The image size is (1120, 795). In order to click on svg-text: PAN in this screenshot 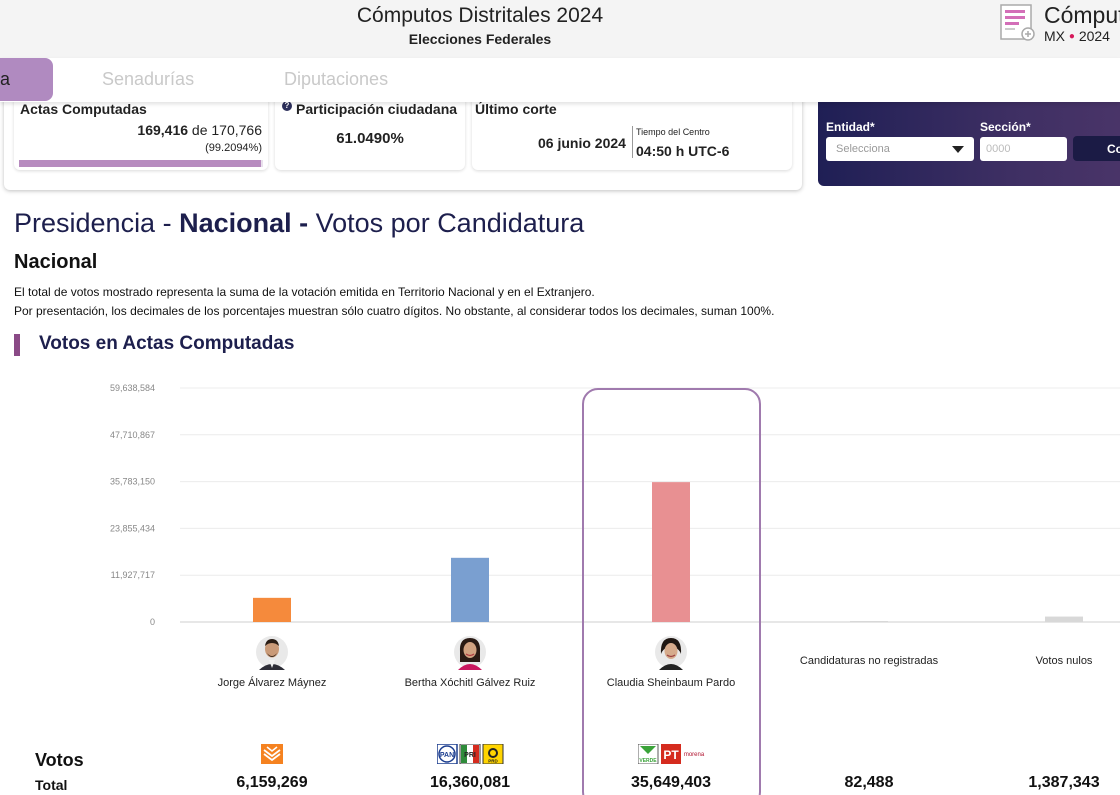, I will do `click(447, 755)`.